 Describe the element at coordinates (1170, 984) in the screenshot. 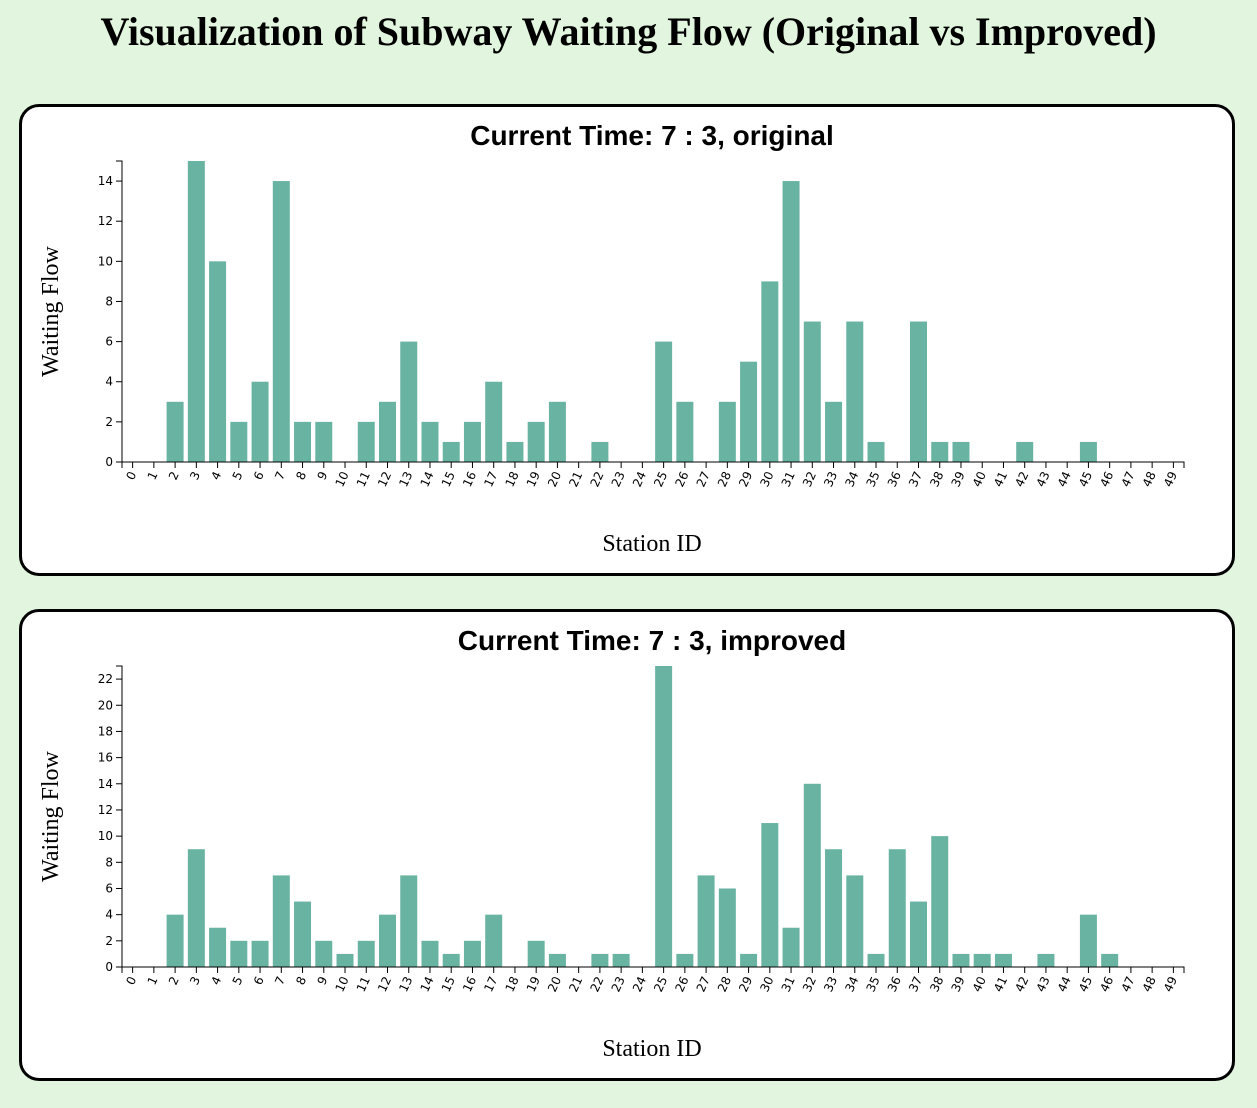

I see `x-tick-label: 49` at that location.